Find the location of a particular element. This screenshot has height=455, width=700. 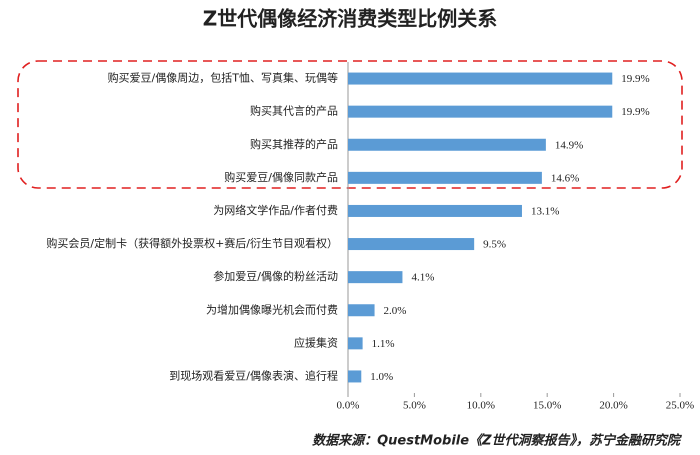

y-tick-label: 到现场观看爱豆/偶像表演、追行程 is located at coordinates (253, 375).